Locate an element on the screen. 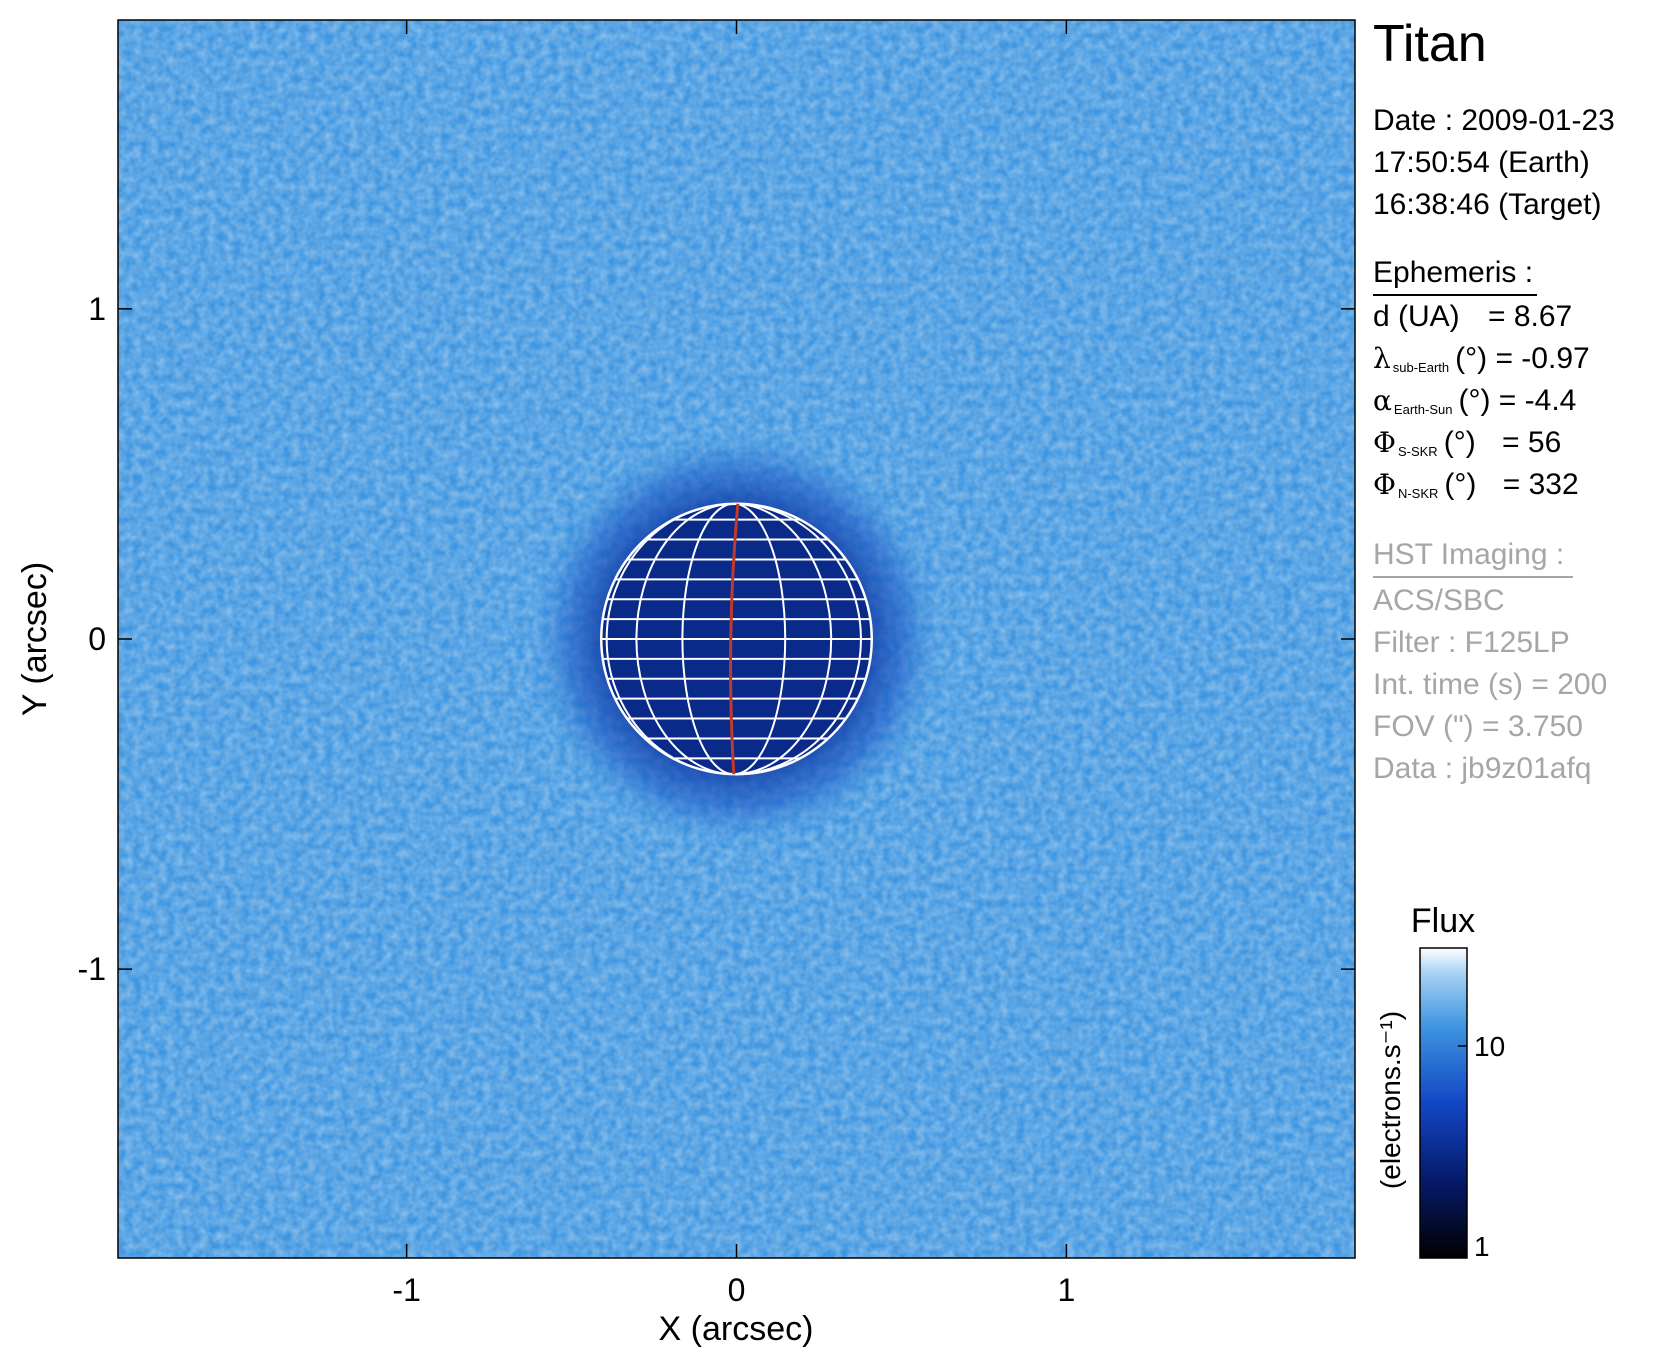 This screenshot has width=1655, height=1367. hst-data-id: Data : jb9z01afq is located at coordinates (1482, 768).